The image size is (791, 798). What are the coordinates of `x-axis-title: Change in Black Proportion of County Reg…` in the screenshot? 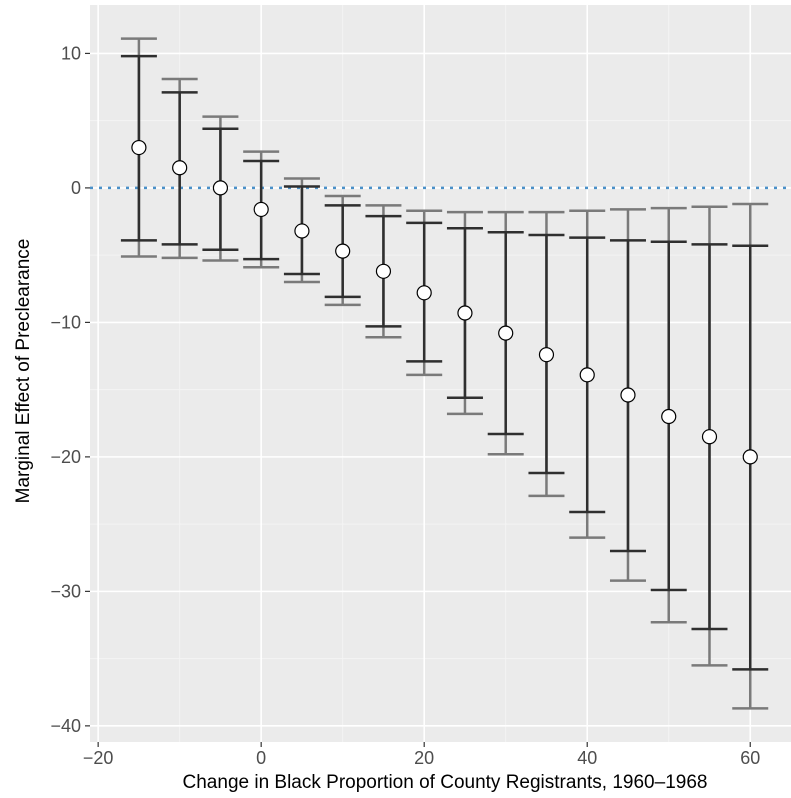 It's located at (445, 782).